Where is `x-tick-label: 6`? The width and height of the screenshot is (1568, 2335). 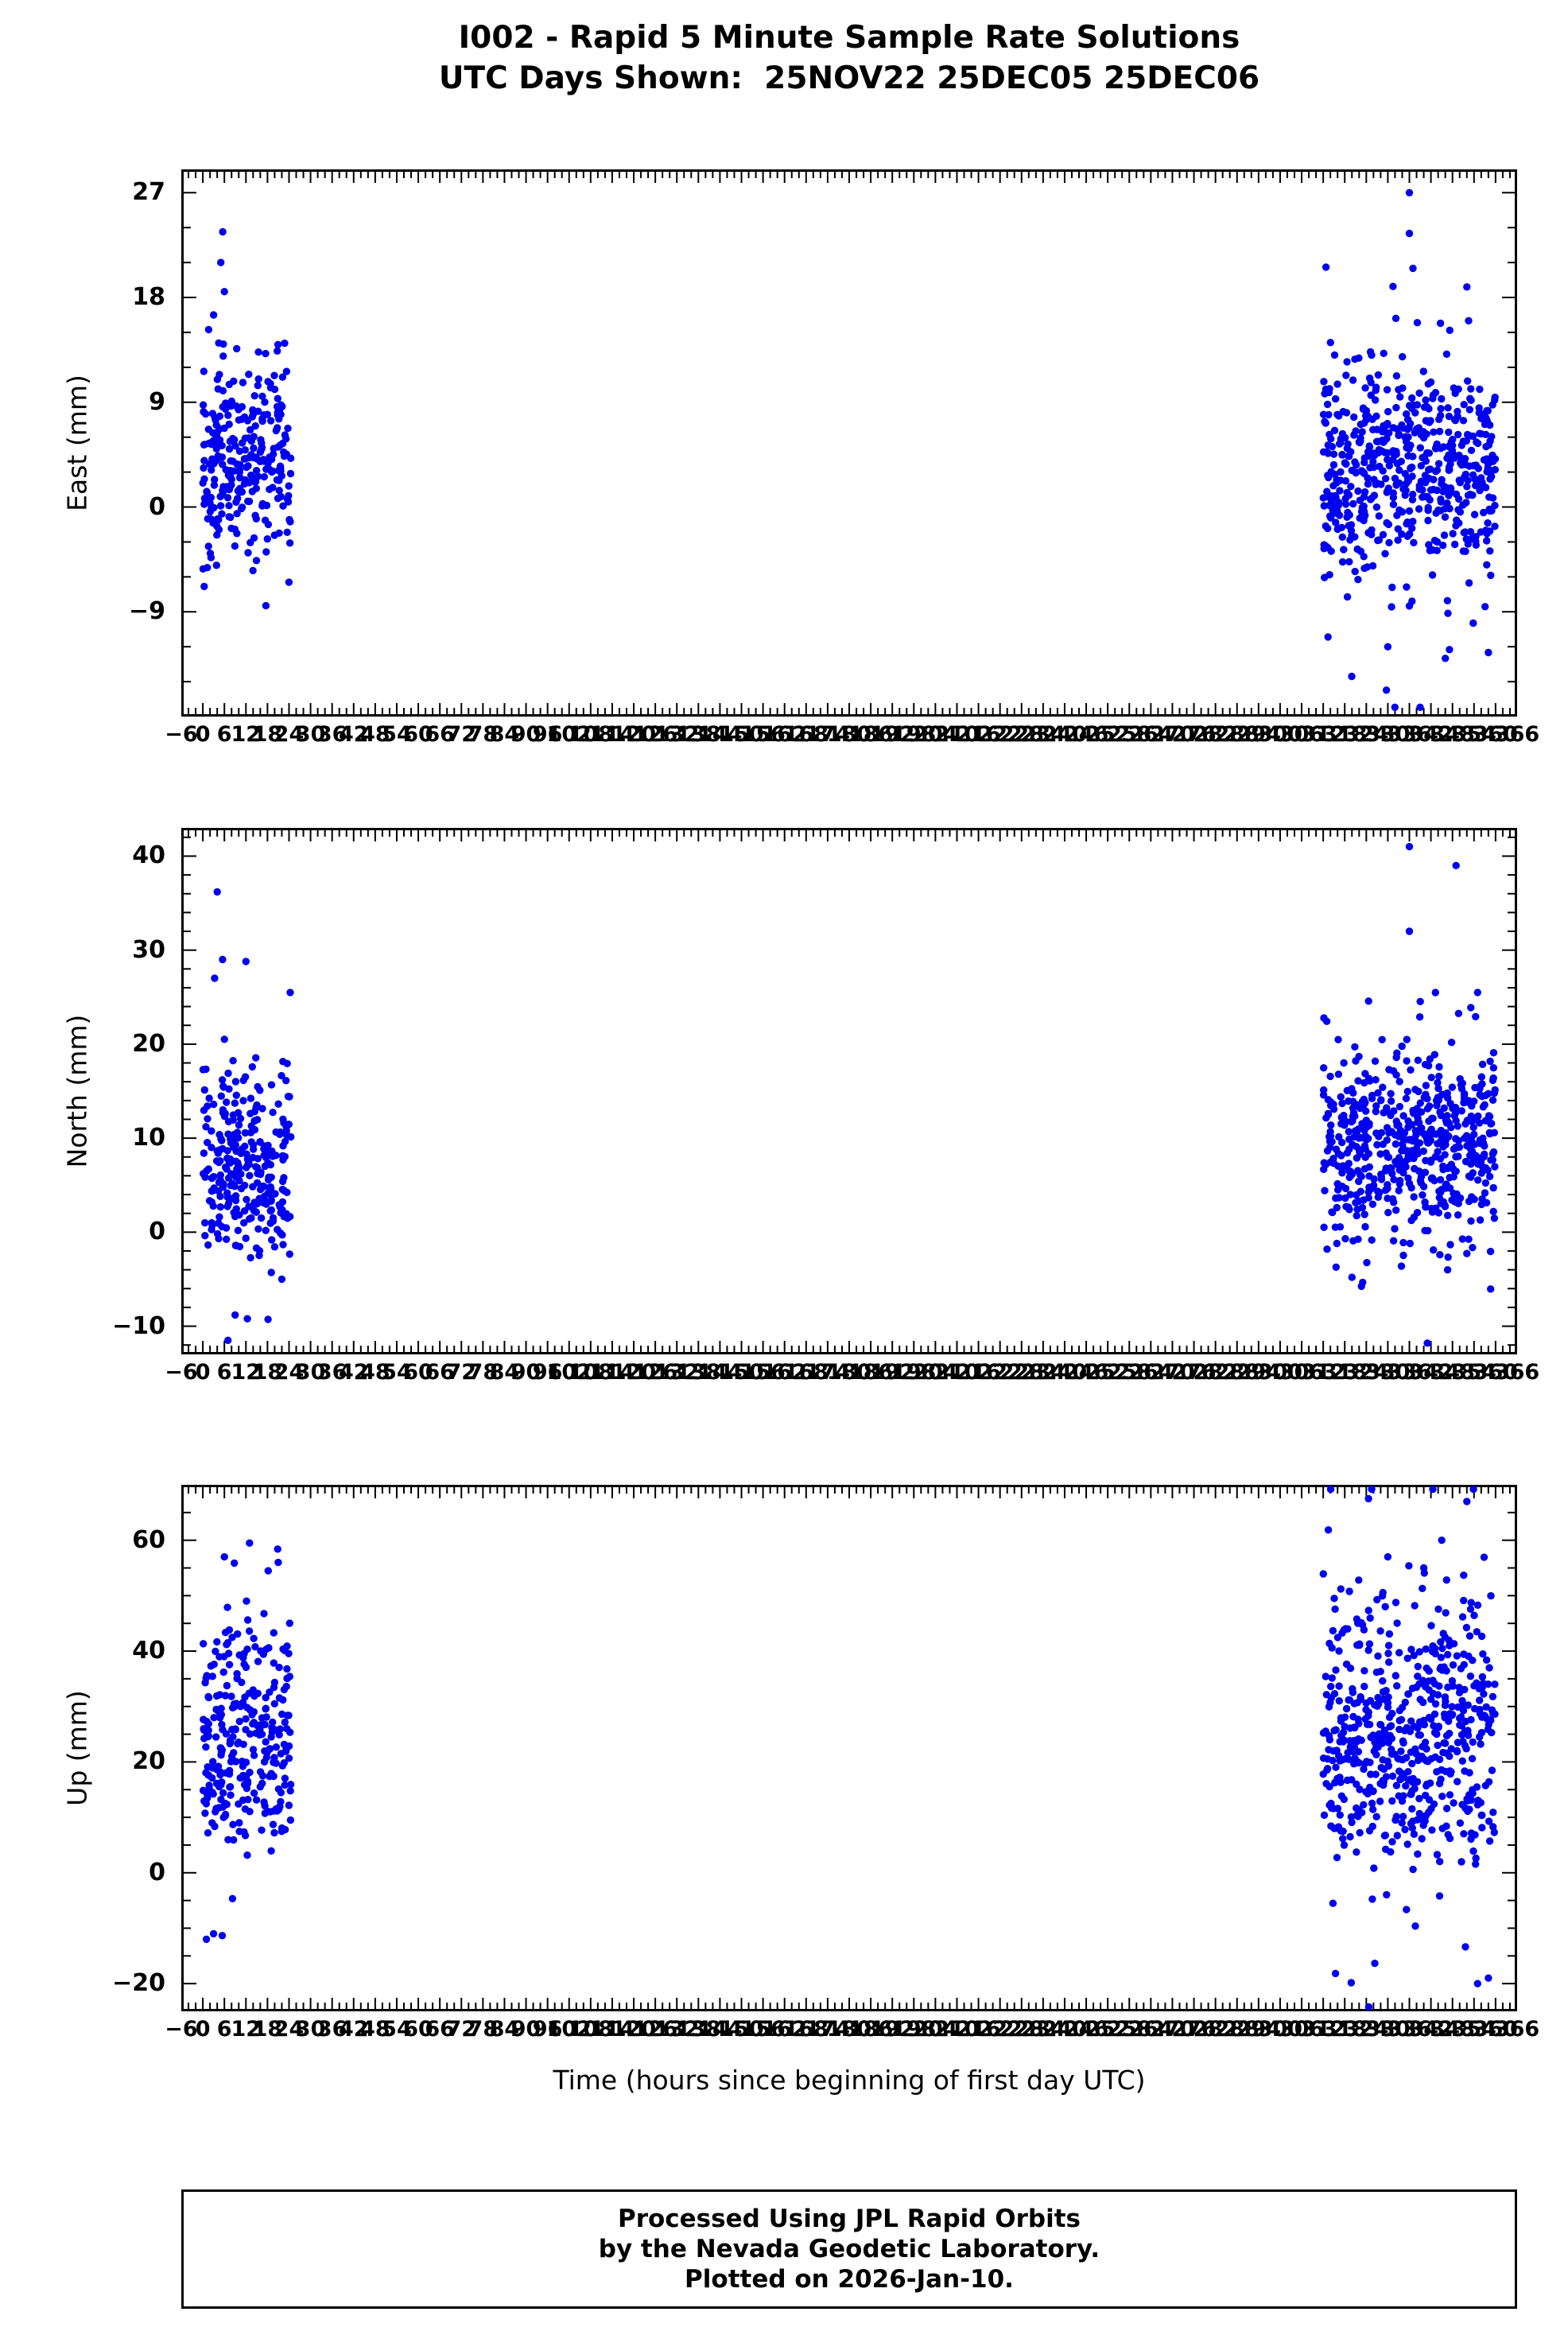
x-tick-label: 6 is located at coordinates (224, 1372).